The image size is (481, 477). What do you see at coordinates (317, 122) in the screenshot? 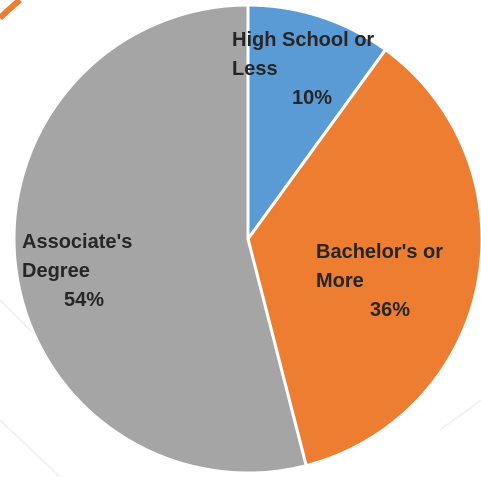
I see `pie-slice` at bounding box center [317, 122].